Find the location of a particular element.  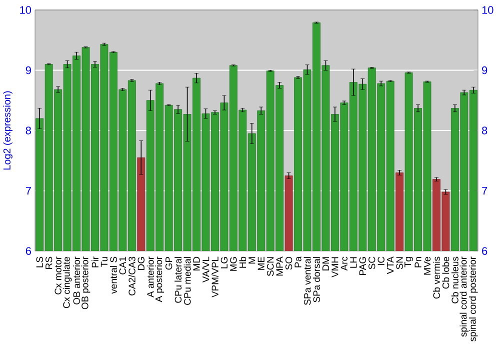

x-tick-label: A anterior is located at coordinates (150, 277).